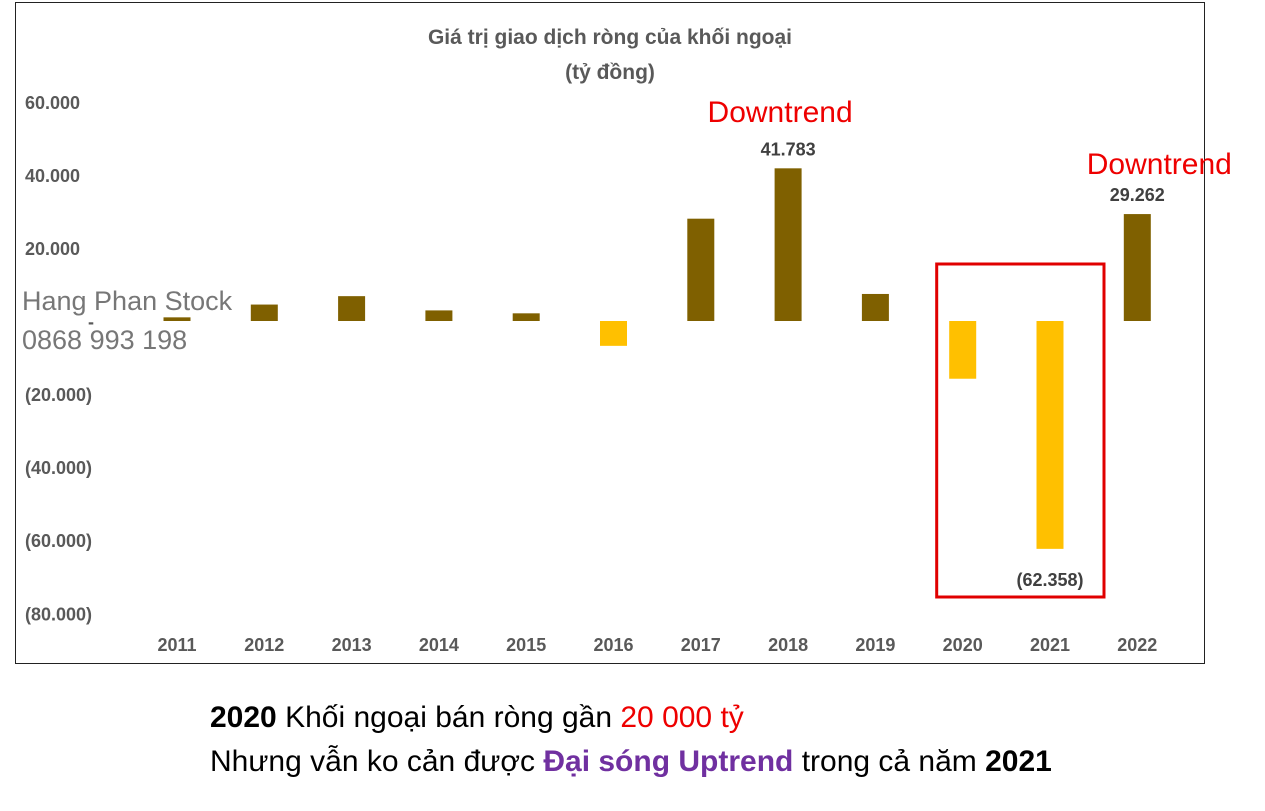 This screenshot has width=1265, height=811. What do you see at coordinates (352, 308) in the screenshot?
I see `bar-2013` at bounding box center [352, 308].